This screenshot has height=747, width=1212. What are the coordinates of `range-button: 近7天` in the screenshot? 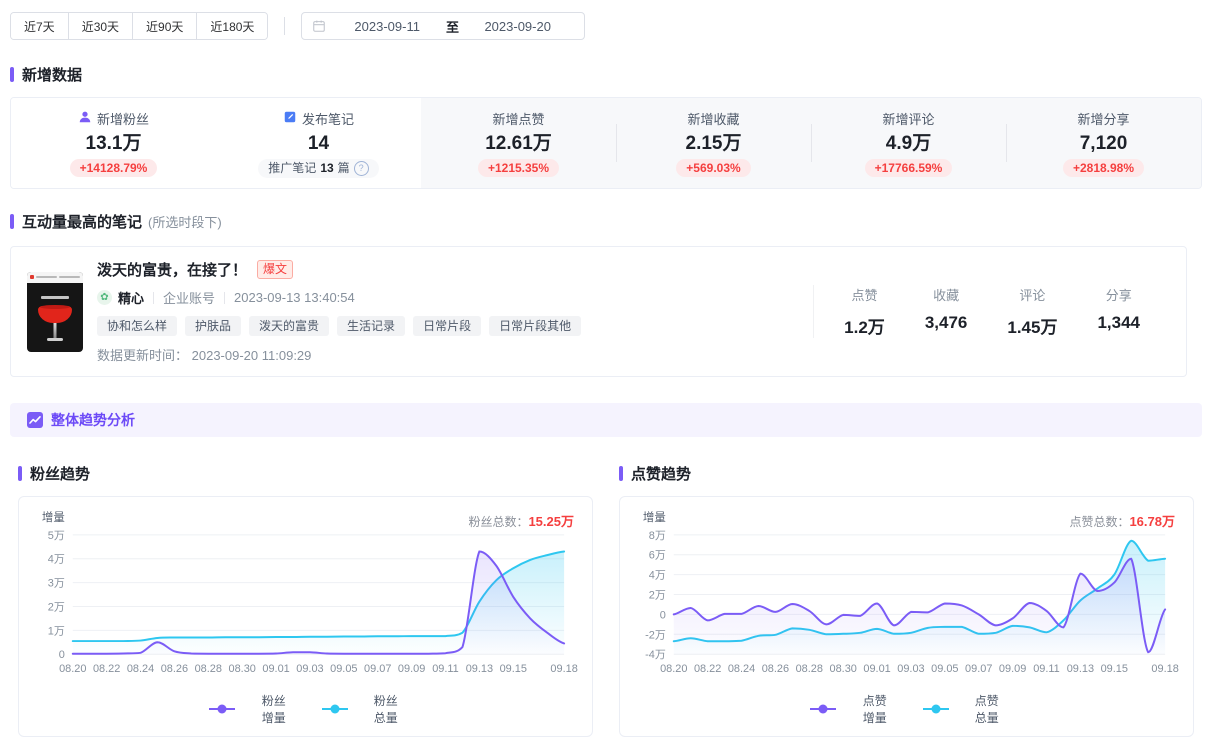 It's located at (39, 26).